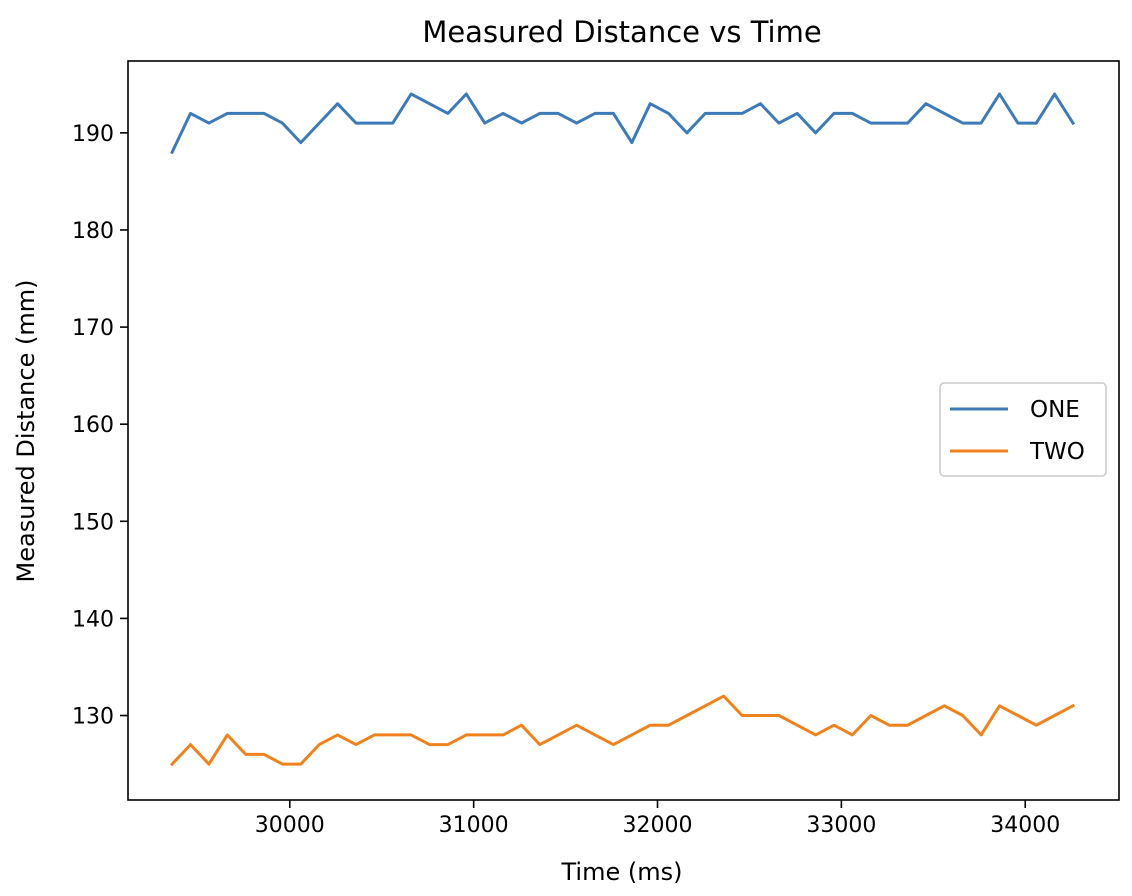 The height and width of the screenshot is (896, 1132). What do you see at coordinates (93, 522) in the screenshot?
I see `y-tick-label: 150` at bounding box center [93, 522].